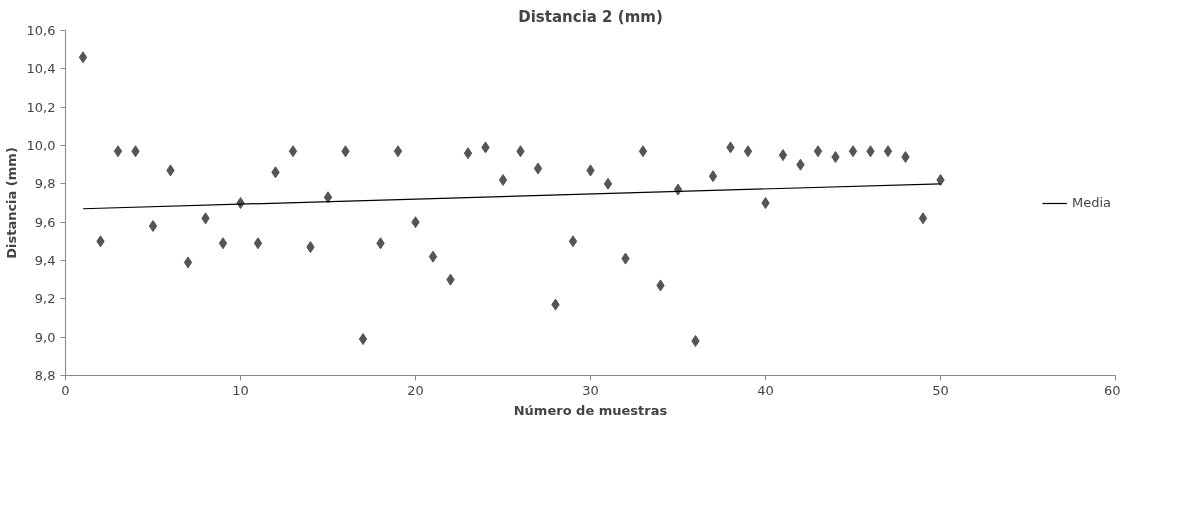 This screenshot has width=1203, height=532. What do you see at coordinates (765, 390) in the screenshot?
I see `x-tick-label: 40` at bounding box center [765, 390].